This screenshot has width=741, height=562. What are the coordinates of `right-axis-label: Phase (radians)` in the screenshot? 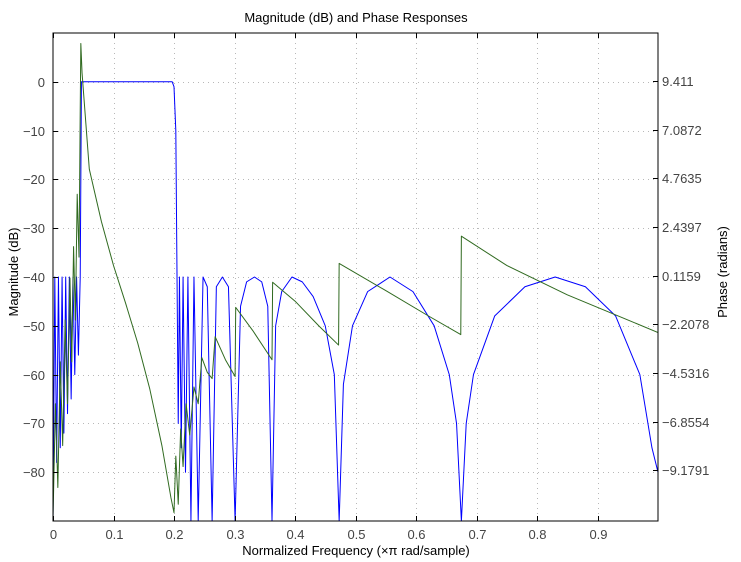 It's located at (722, 272).